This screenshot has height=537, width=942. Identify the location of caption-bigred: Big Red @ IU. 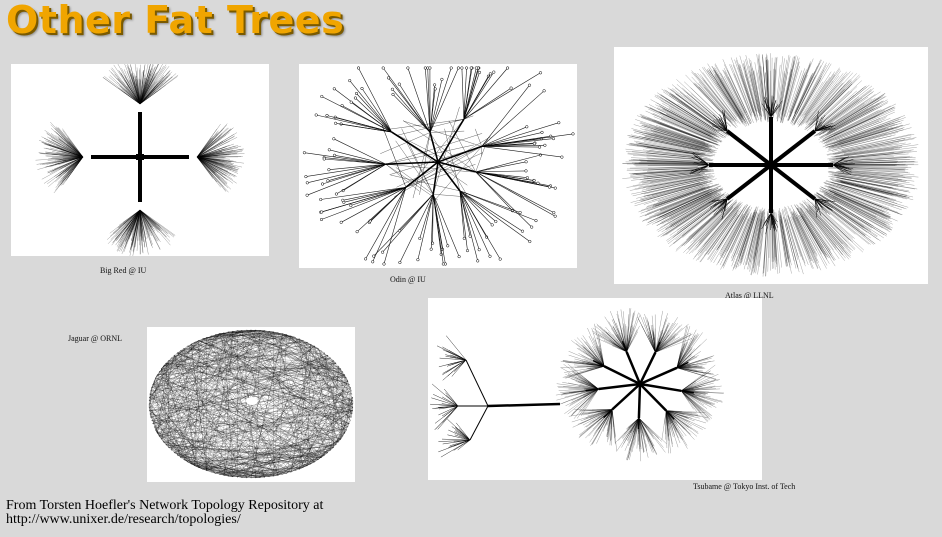
(123, 270).